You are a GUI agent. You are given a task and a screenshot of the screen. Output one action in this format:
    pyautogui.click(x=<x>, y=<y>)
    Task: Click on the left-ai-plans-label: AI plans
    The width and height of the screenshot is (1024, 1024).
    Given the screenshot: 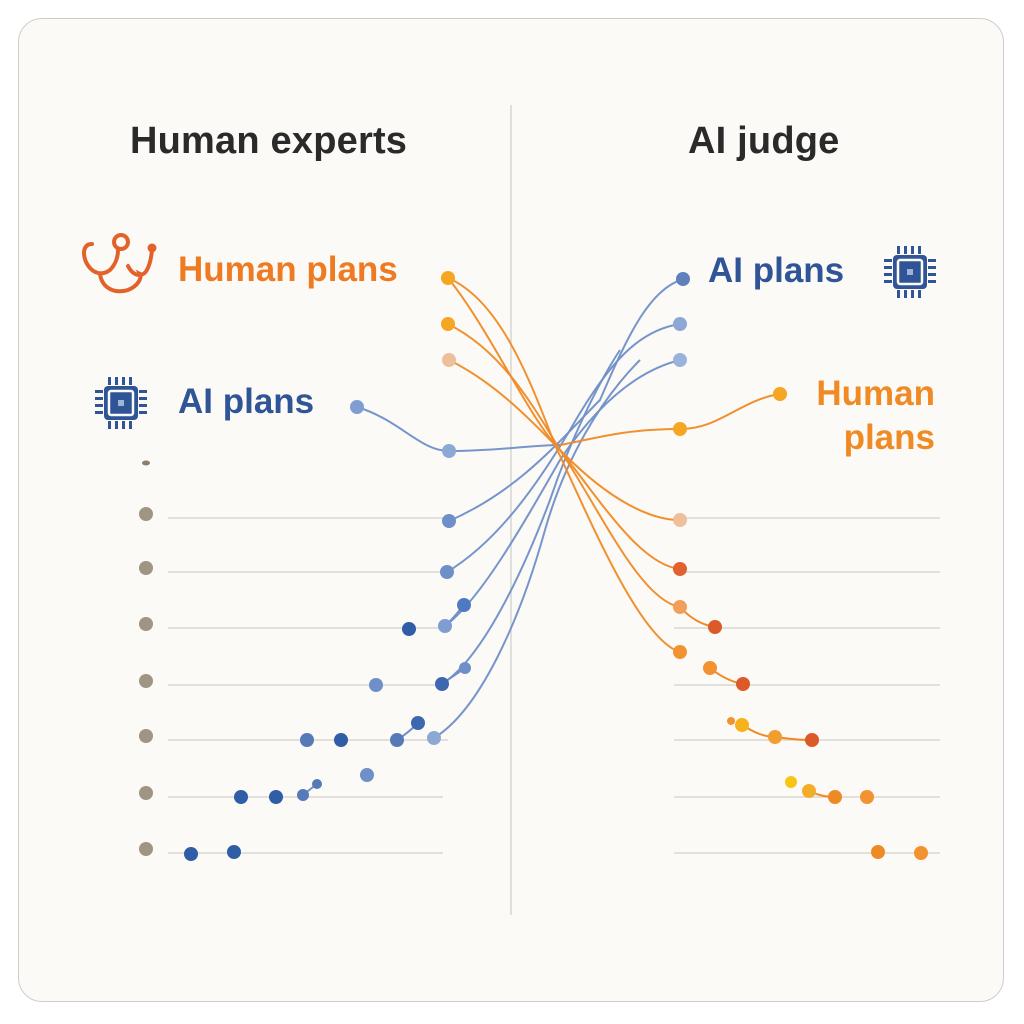 What is the action you would take?
    pyautogui.click(x=246, y=401)
    